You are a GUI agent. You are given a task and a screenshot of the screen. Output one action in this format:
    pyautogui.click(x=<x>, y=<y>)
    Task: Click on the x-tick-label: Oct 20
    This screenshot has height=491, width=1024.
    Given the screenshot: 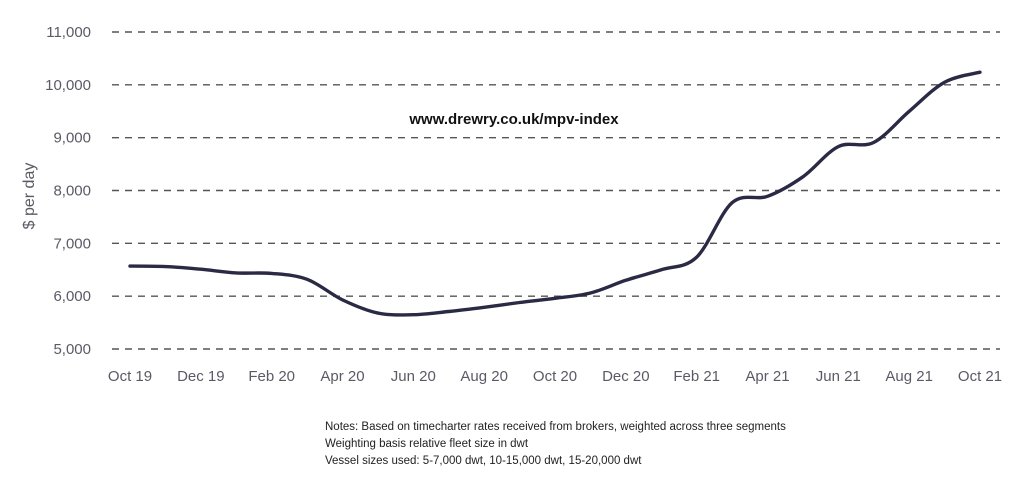 What is the action you would take?
    pyautogui.click(x=555, y=376)
    